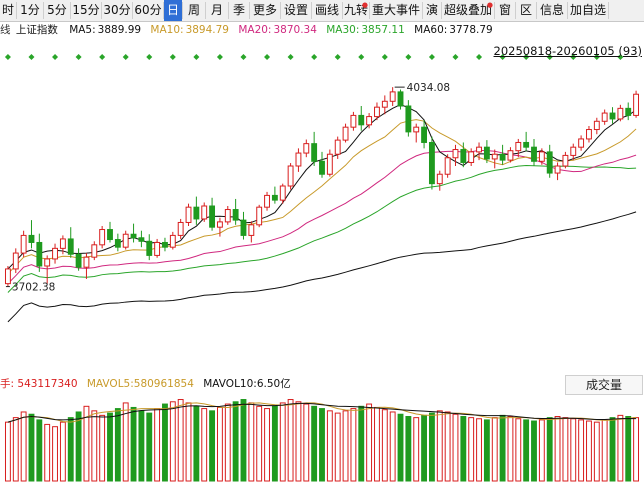 This screenshot has width=644, height=483. Describe the element at coordinates (295, 10) in the screenshot. I see `toolbar-item-11: 设置` at that location.